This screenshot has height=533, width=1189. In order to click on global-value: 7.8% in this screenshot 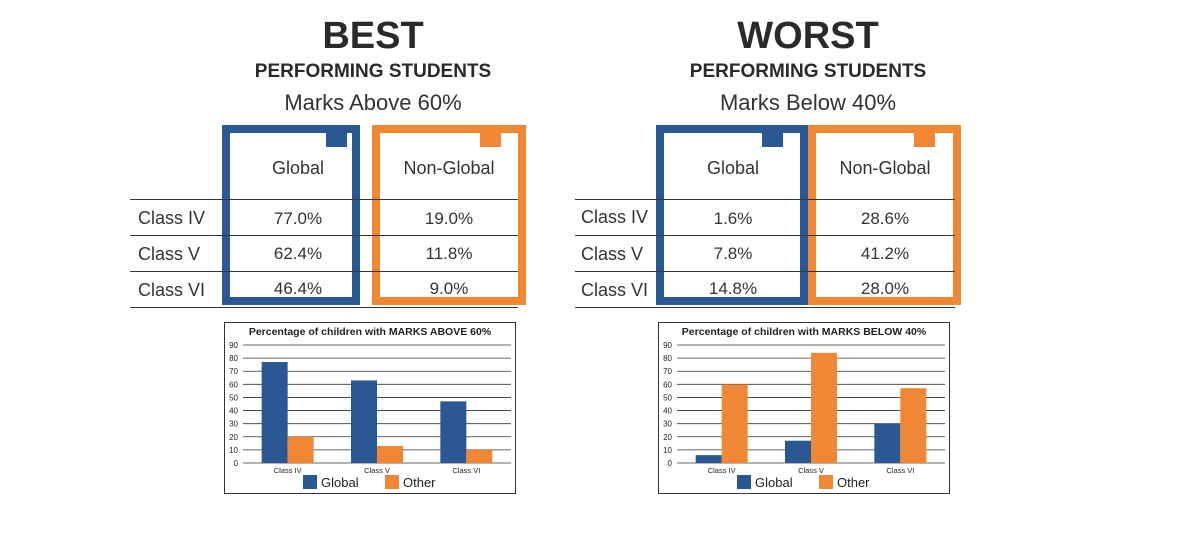, I will do `click(733, 253)`.